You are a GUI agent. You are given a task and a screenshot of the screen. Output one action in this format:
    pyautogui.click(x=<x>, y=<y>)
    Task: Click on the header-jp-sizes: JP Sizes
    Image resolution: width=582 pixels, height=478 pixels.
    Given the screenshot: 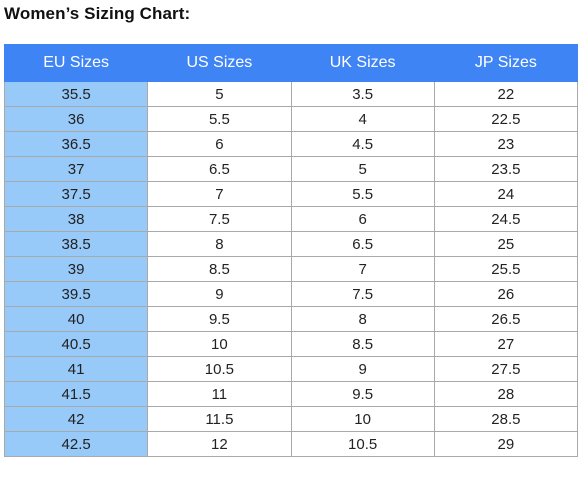 What is the action you would take?
    pyautogui.click(x=506, y=63)
    